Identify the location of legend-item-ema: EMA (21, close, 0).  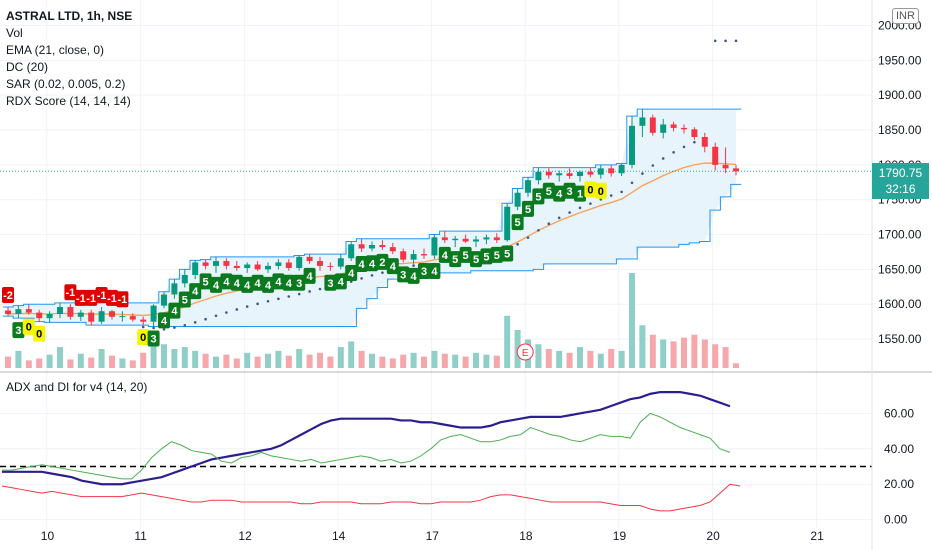
(55, 50).